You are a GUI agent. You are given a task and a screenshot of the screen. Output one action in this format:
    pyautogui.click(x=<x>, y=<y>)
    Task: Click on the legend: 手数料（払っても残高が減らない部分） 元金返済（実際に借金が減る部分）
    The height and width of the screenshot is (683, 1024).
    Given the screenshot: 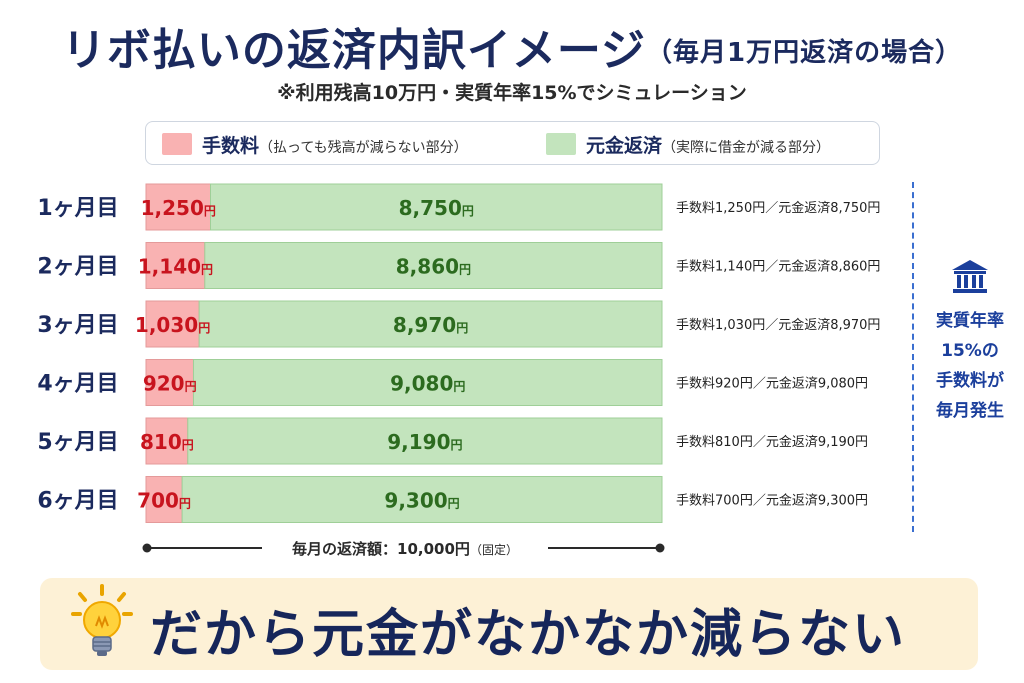 What is the action you would take?
    pyautogui.click(x=512, y=143)
    